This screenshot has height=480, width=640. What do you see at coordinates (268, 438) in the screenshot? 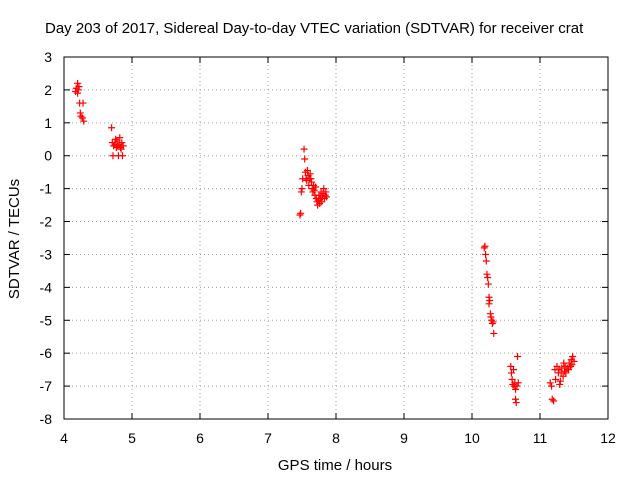
I see `x-tick-label: 7` at bounding box center [268, 438].